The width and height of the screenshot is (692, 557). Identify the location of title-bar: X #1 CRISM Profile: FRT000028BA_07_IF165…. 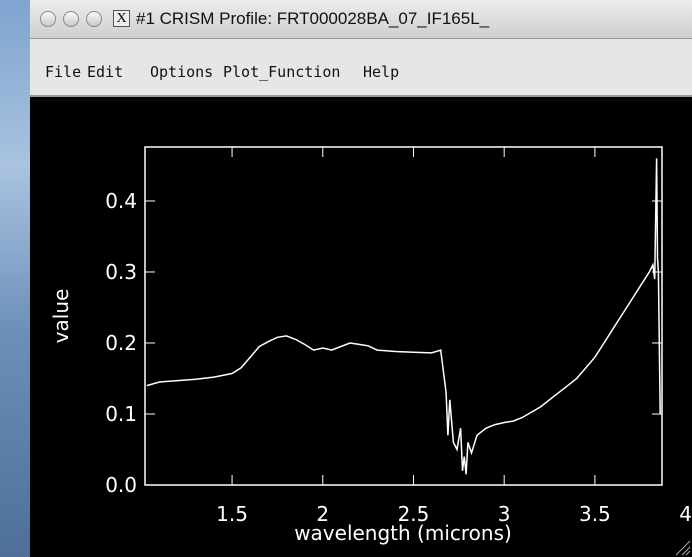
(361, 19).